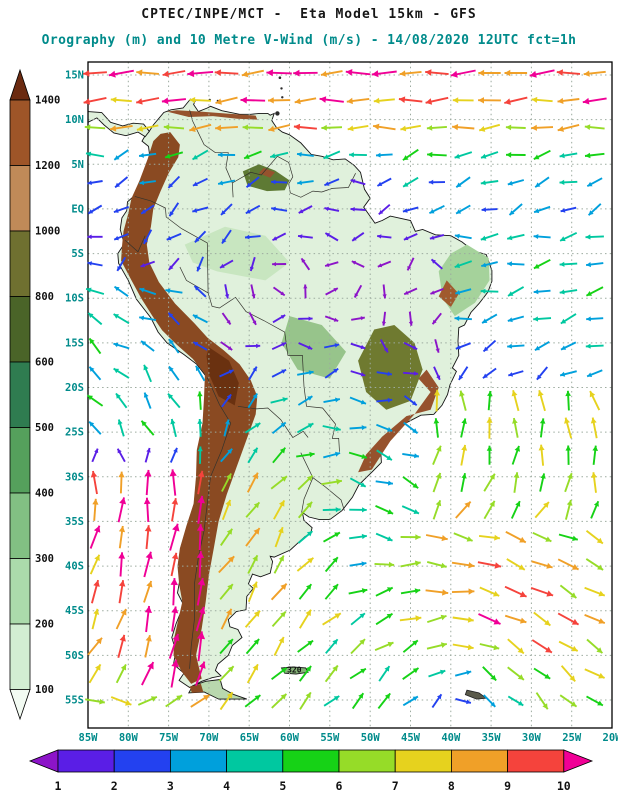 The height and width of the screenshot is (800, 618). I want to click on oro-level-label: 1200, so click(47, 166).